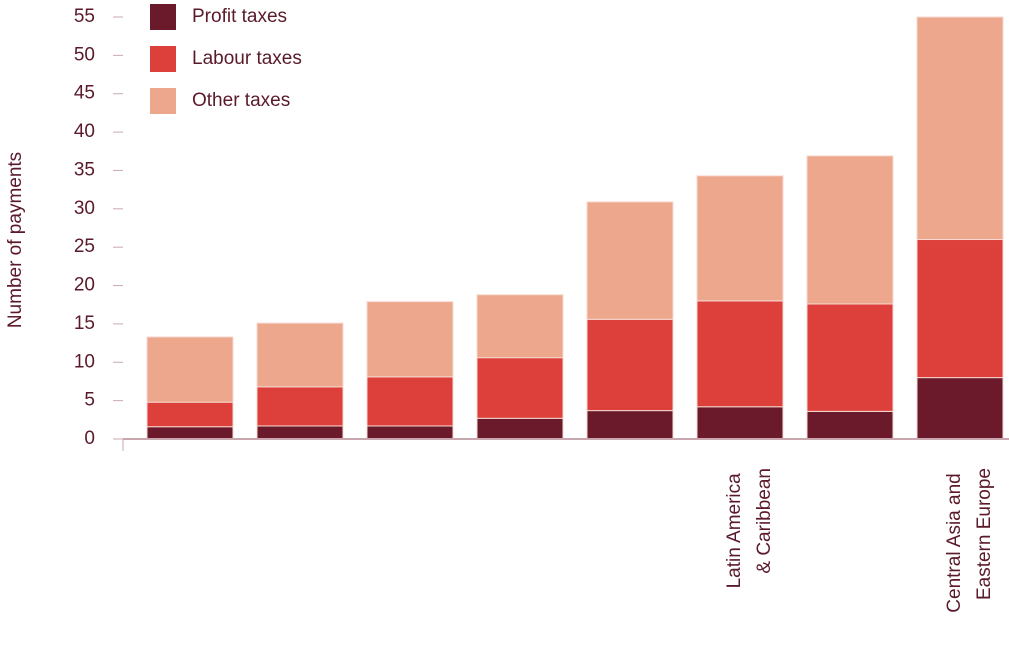 This screenshot has width=1009, height=649. Describe the element at coordinates (984, 534) in the screenshot. I see `label-line: Eastern Europe` at that location.